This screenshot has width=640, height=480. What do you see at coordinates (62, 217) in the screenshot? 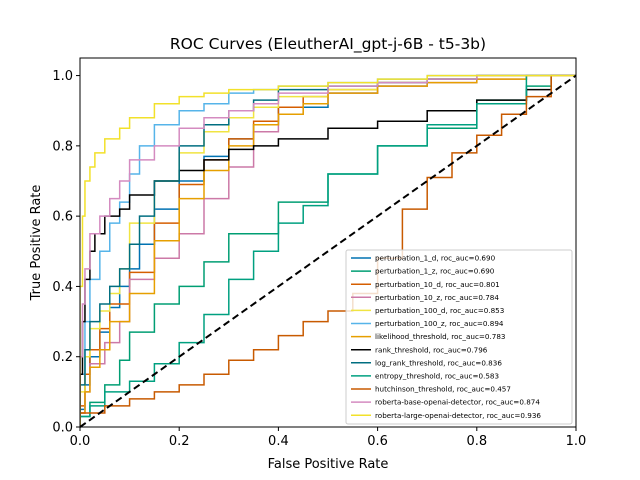
I see `y-tick-label: 0.6` at bounding box center [62, 217].